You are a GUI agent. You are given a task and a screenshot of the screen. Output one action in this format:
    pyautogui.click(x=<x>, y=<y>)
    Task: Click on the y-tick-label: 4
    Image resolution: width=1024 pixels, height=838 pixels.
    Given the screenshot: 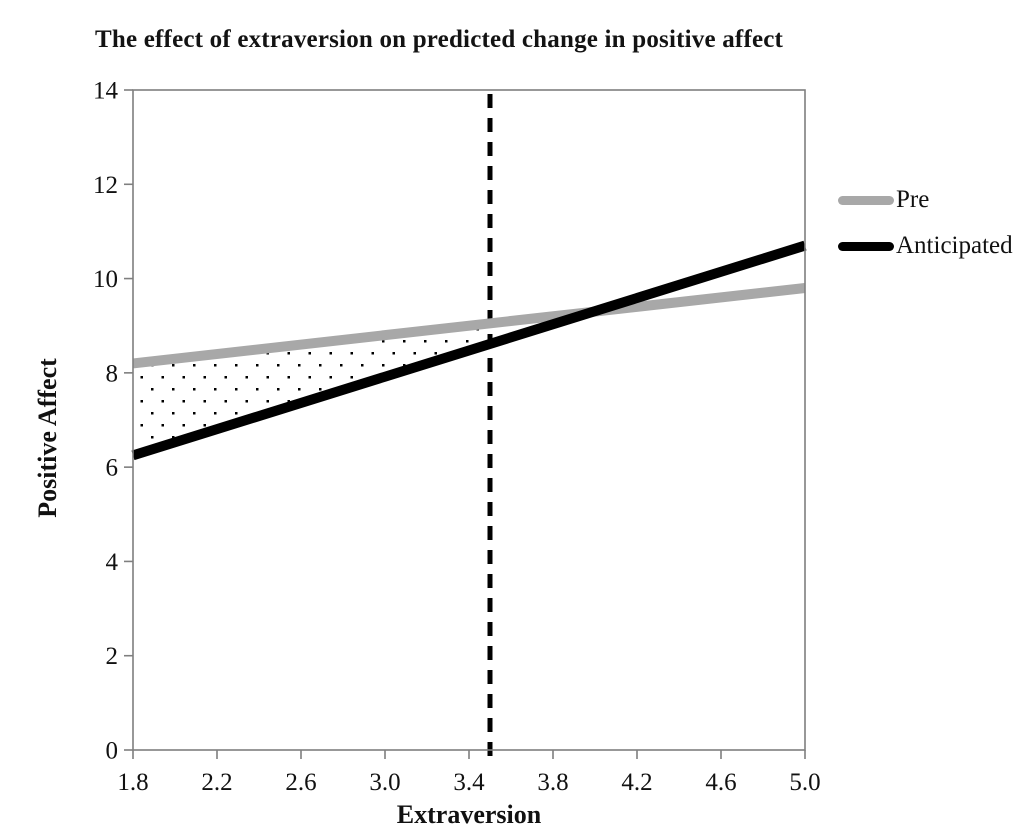 What is the action you would take?
    pyautogui.click(x=112, y=562)
    